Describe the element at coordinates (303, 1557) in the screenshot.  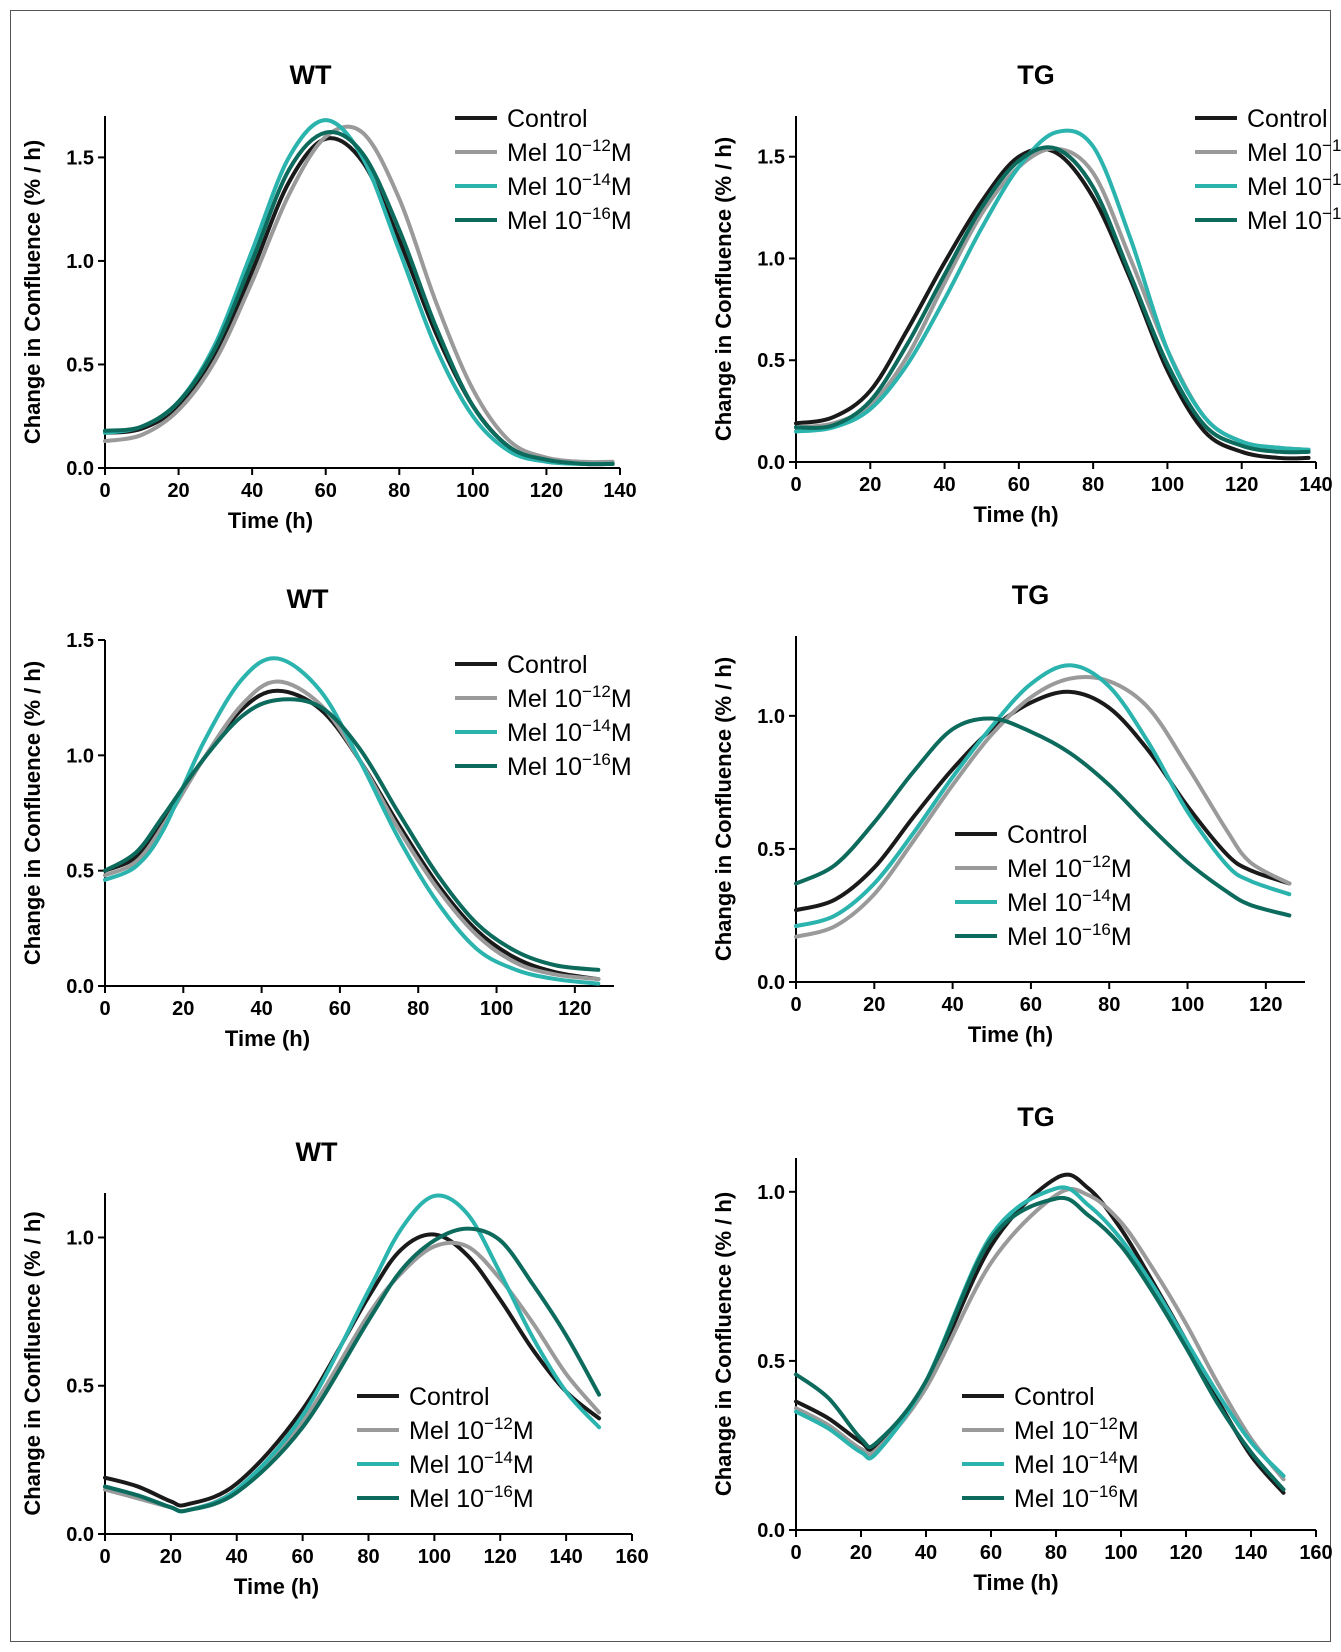
I see `x-tick-label: 60` at that location.